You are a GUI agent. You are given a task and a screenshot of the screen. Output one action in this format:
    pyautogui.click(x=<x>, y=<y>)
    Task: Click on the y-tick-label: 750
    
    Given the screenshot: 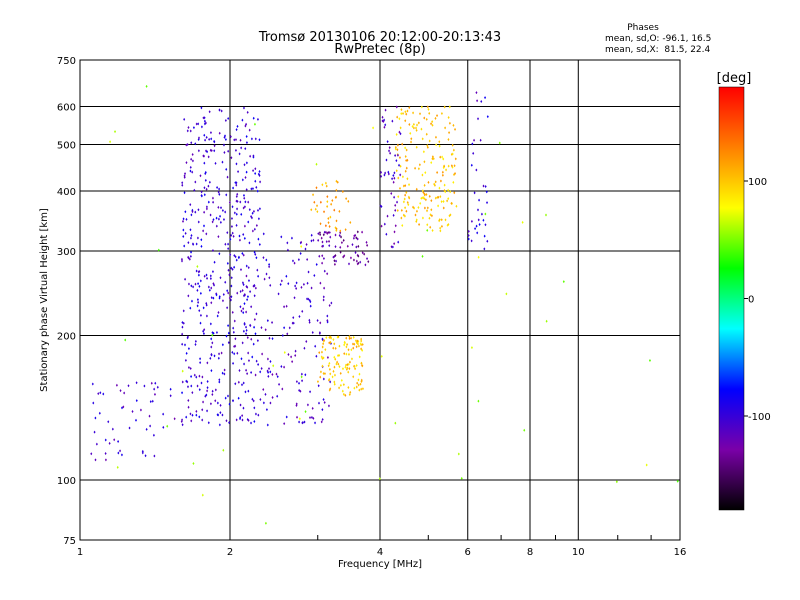 What is the action you would take?
    pyautogui.click(x=66, y=61)
    